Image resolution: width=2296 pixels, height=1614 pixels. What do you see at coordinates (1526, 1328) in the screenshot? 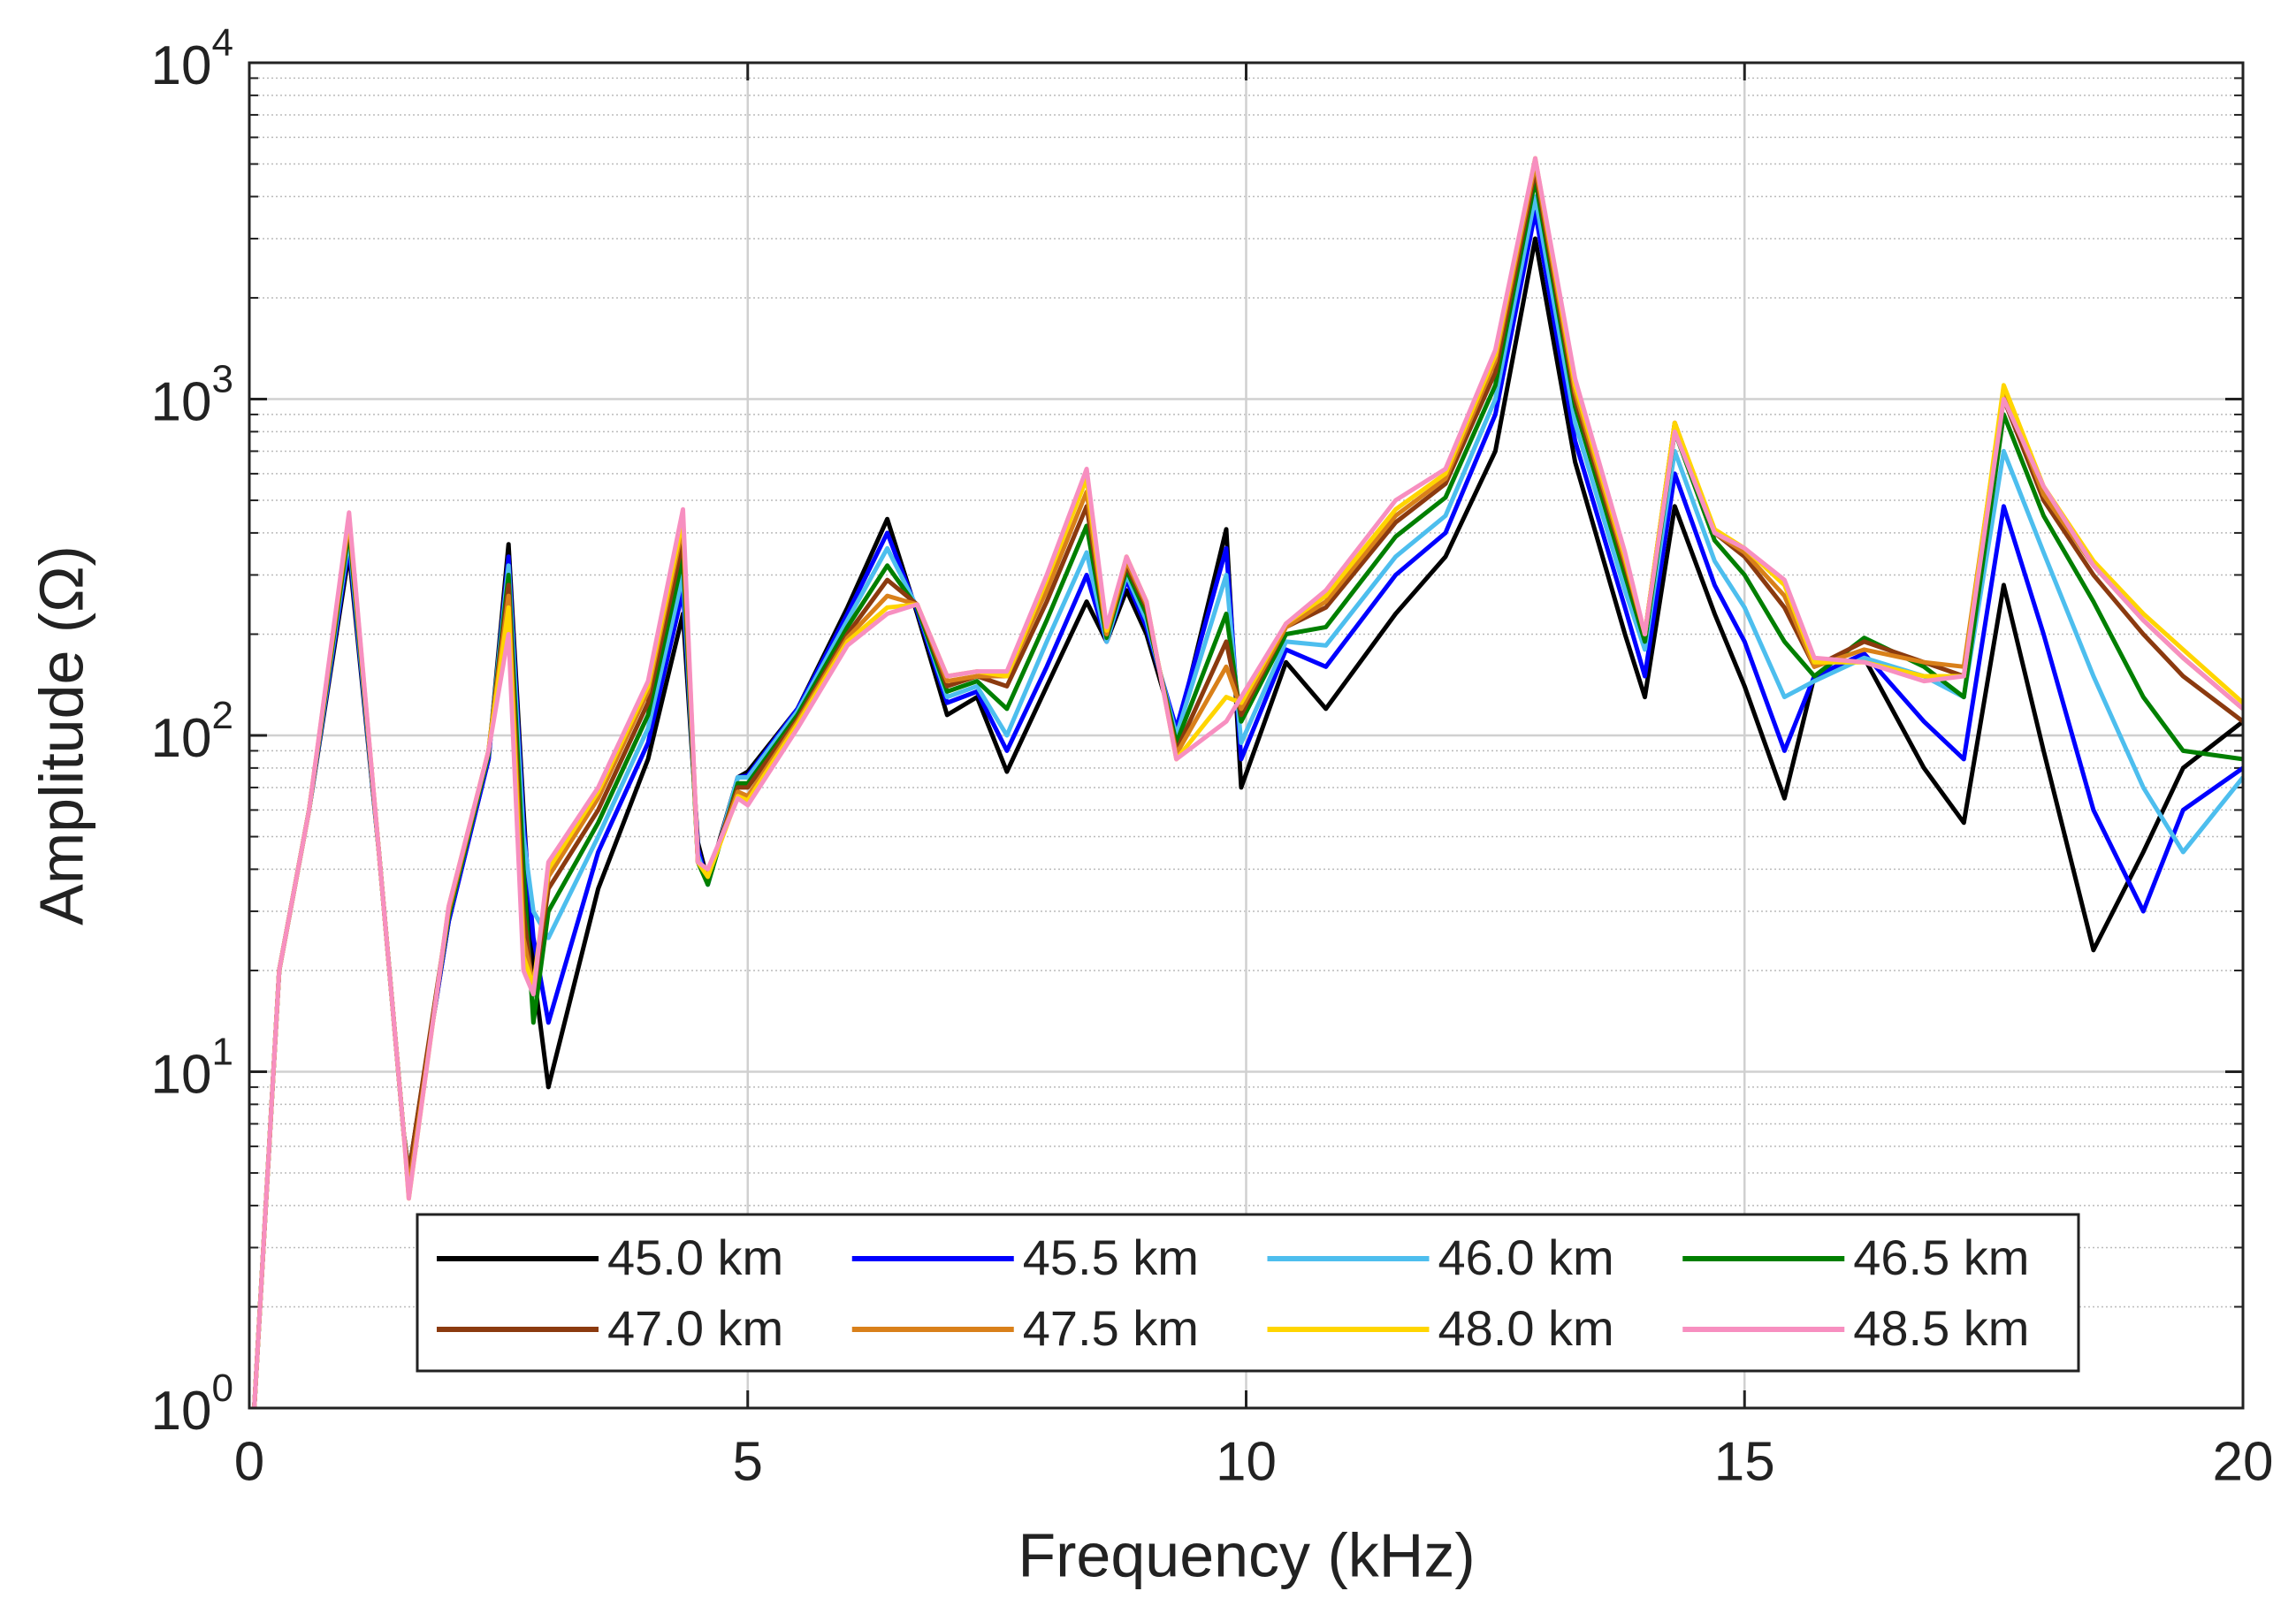
I see `legend-label: 48.0 km` at bounding box center [1526, 1328].